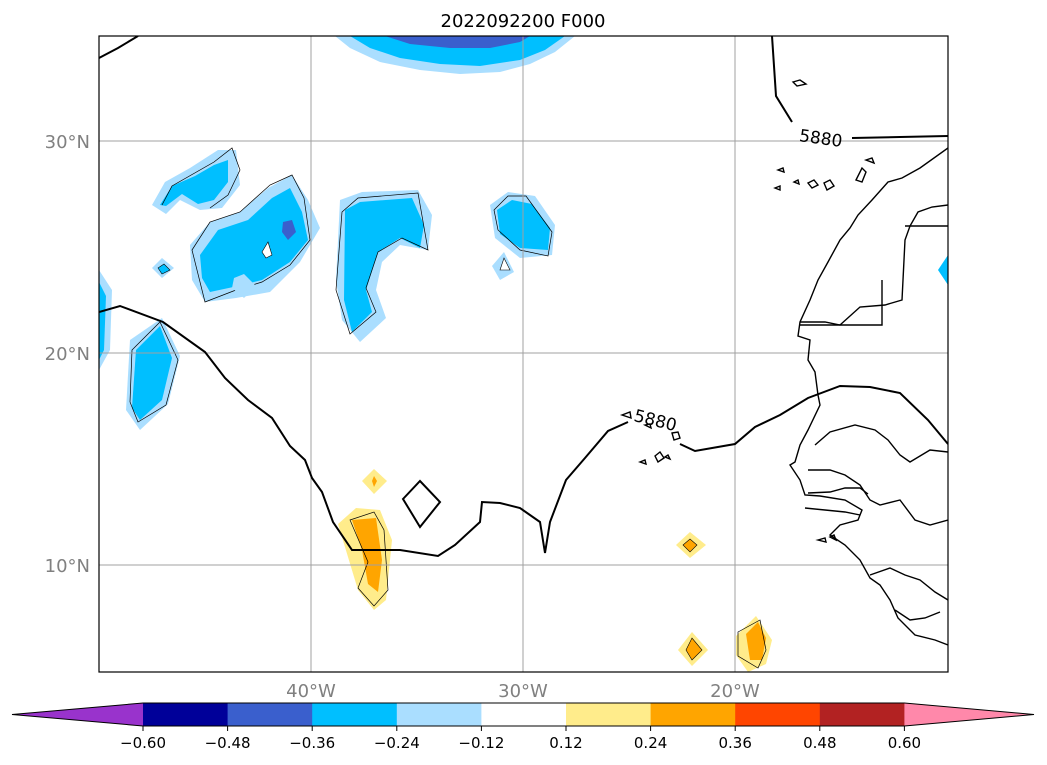 This screenshot has height=765, width=1047. Describe the element at coordinates (523, 21) in the screenshot. I see `map-title: 2022092200 F000` at that location.